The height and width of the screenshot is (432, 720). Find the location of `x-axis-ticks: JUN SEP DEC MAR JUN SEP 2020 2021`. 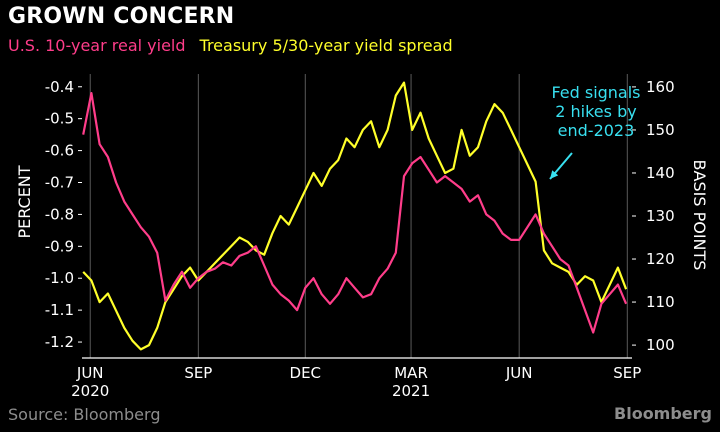

x-axis-ticks: JUN SEP DEC MAR JUN SEP 2020 2021 is located at coordinates (356, 378).